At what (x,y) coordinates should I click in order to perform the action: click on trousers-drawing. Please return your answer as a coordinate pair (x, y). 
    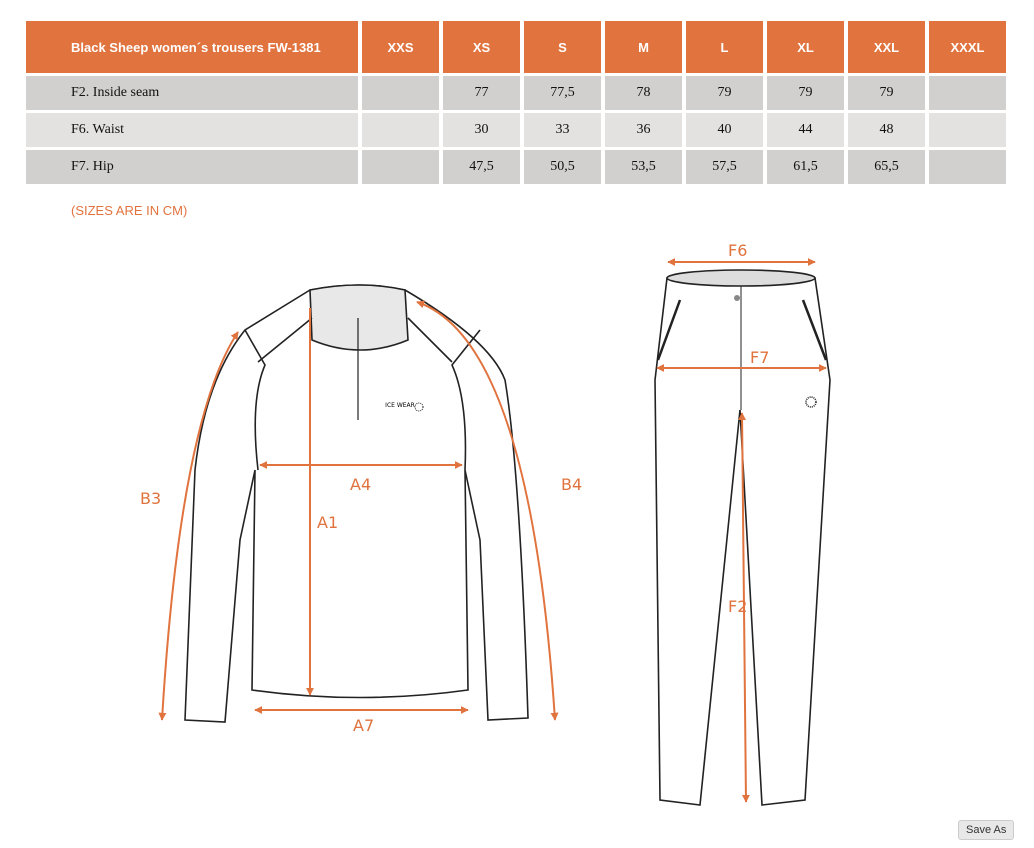
    Looking at the image, I should click on (742, 537).